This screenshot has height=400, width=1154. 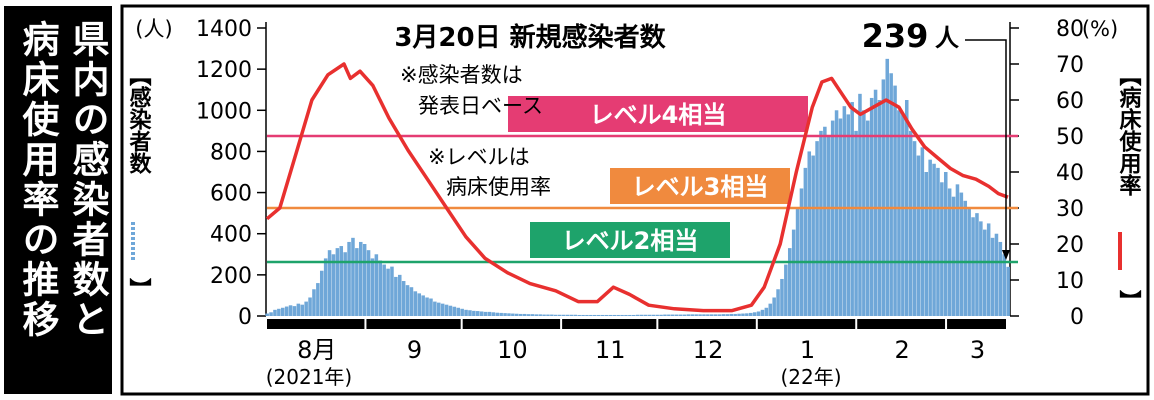 I want to click on left-tick-label: 0, so click(x=245, y=317).